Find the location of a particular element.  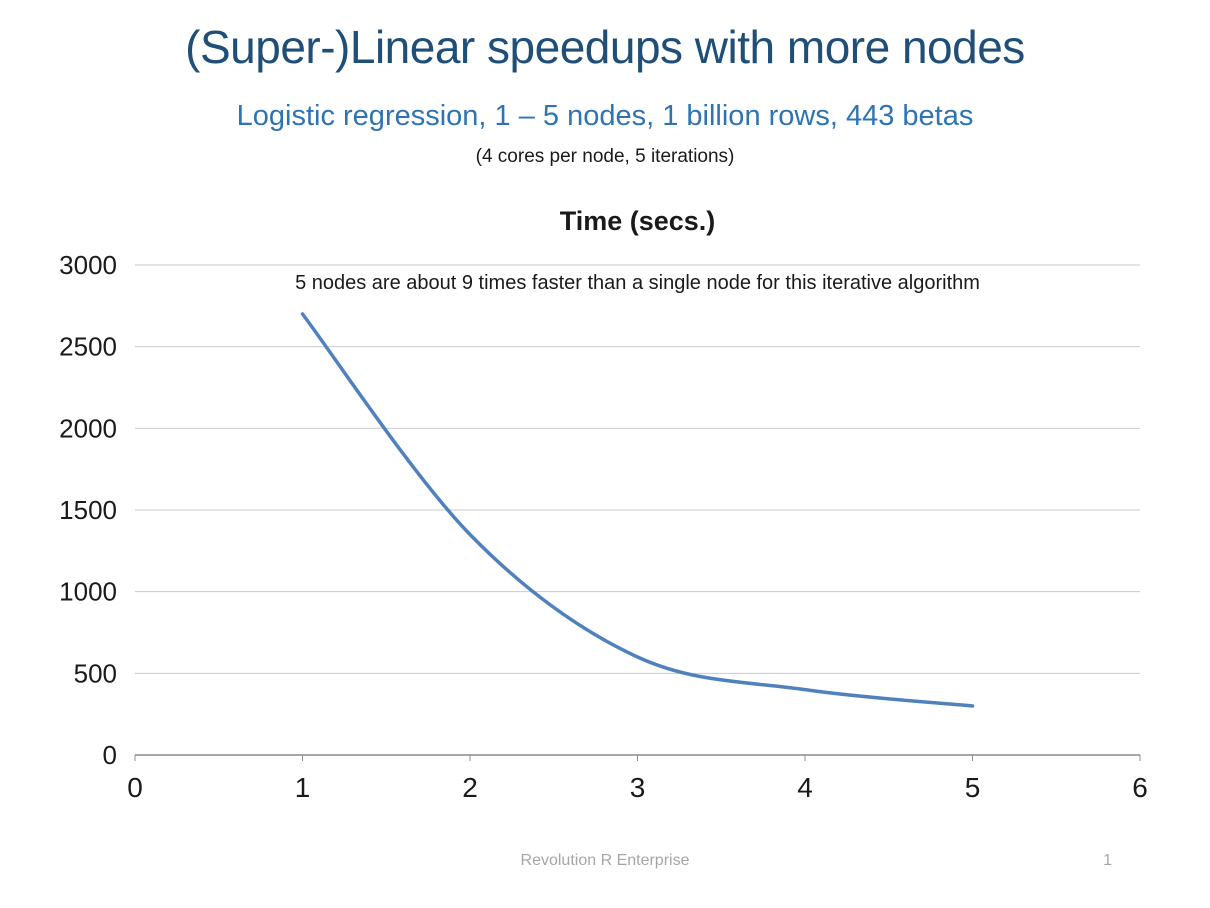

svg-text: 2500 is located at coordinates (88, 347).